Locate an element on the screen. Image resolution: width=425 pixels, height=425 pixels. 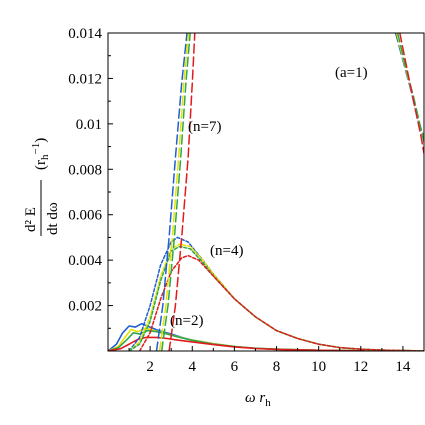
x-axis-label-main: ω r is located at coordinates (255, 398).